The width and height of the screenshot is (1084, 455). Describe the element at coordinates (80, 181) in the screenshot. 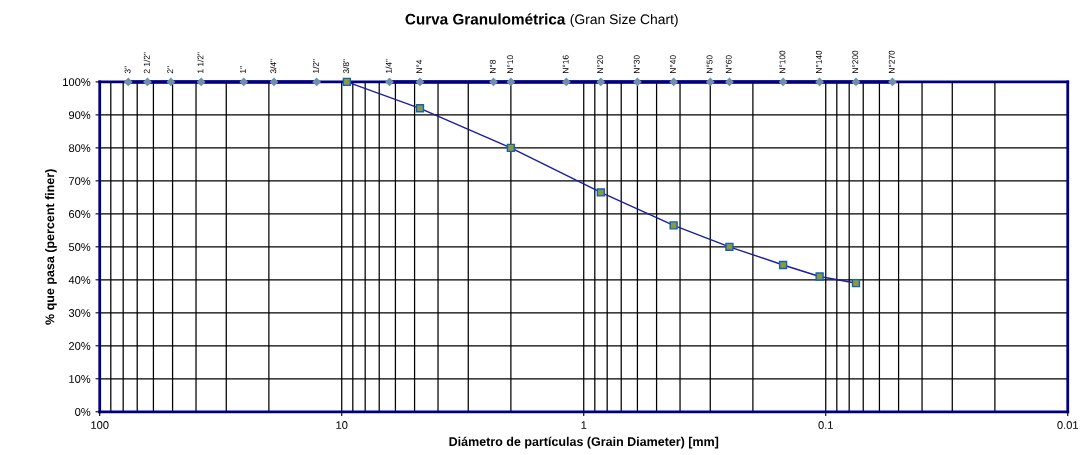

I see `y-tick-label: 70%` at that location.